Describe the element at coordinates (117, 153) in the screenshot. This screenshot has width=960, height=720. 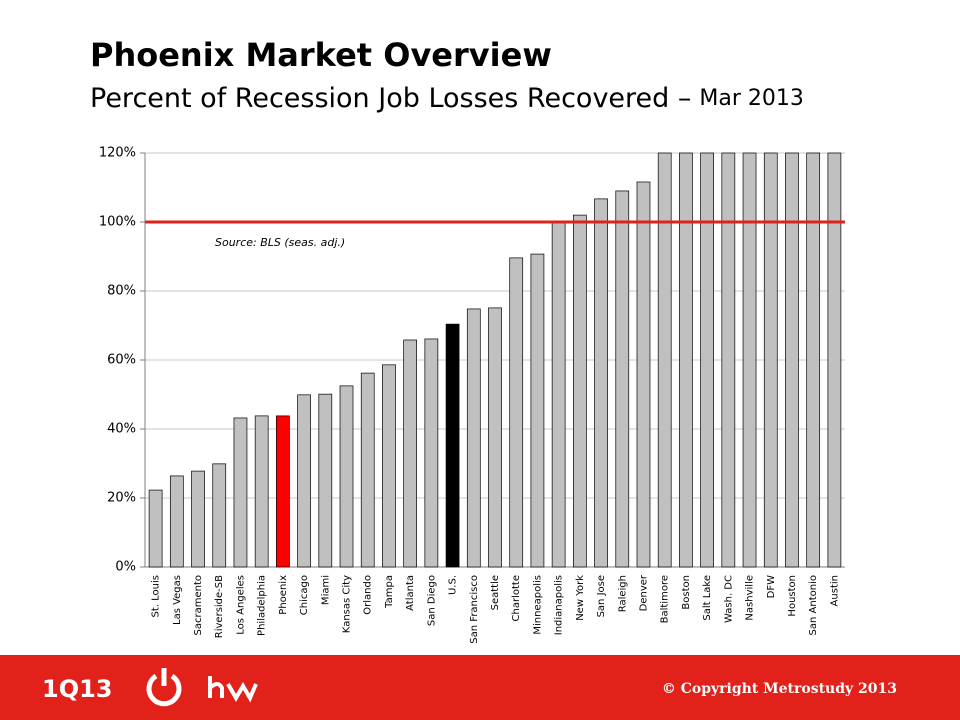
I see `y-tick-label: 120%` at that location.